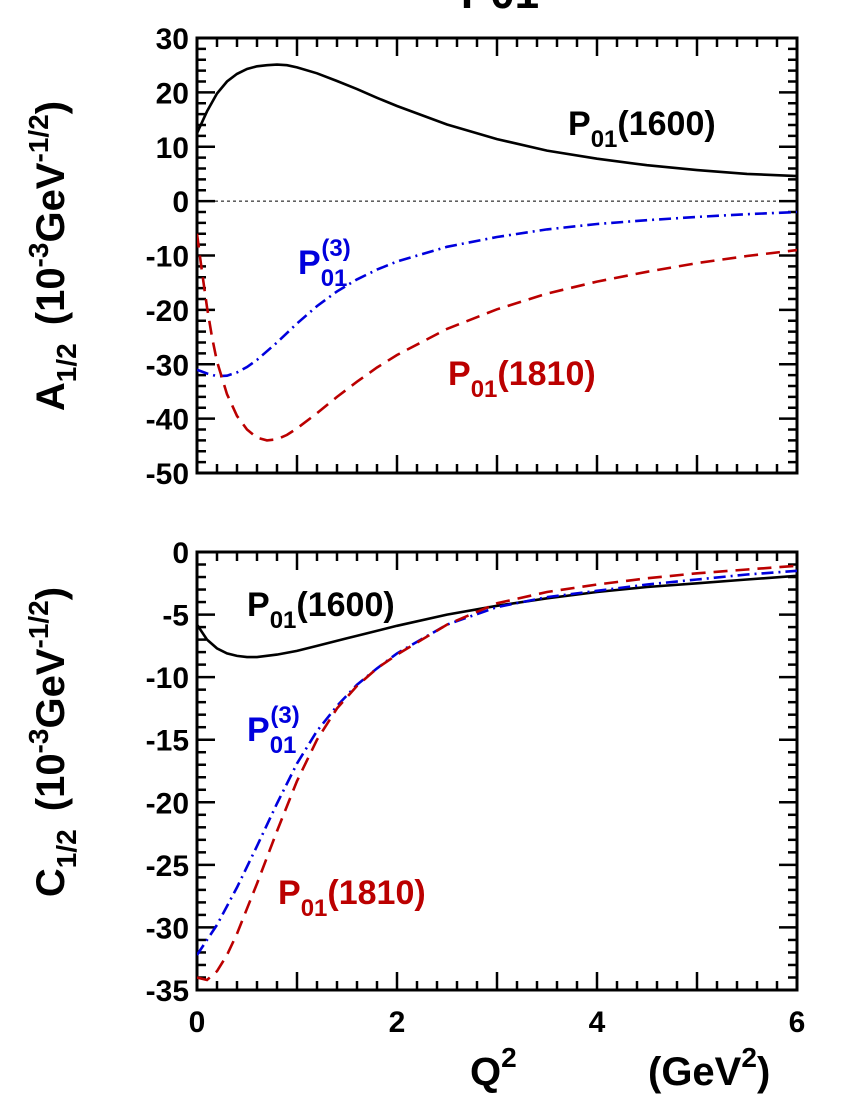  I want to click on x-tick-label: 4, so click(597, 1022).